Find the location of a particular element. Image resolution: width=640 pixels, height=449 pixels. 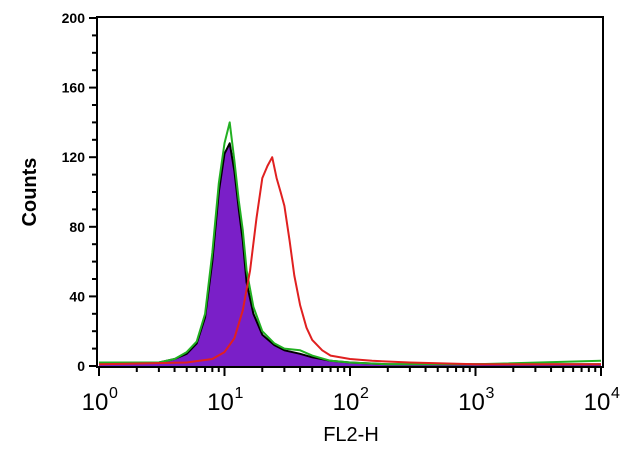

x-tick-exponent: 0 is located at coordinates (113, 393).